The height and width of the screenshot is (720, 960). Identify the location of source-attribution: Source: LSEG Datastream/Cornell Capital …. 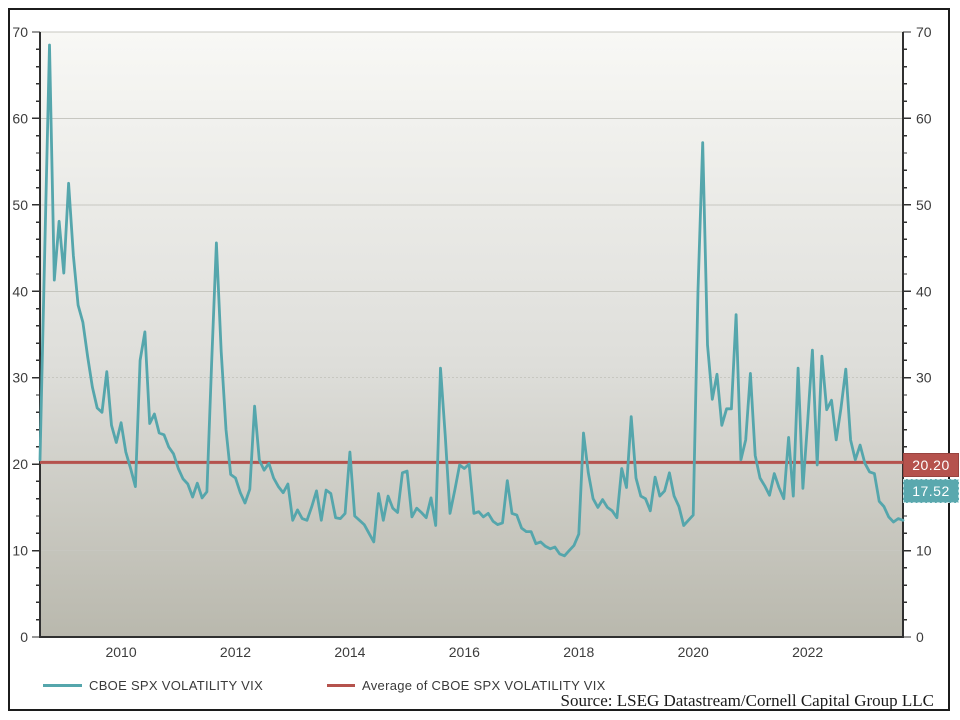
(747, 700).